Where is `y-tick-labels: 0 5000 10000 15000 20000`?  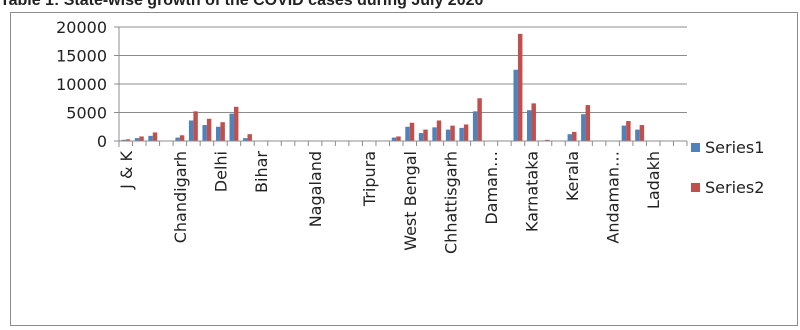
y-tick-labels: 0 5000 10000 15000 20000 is located at coordinates (81, 84).